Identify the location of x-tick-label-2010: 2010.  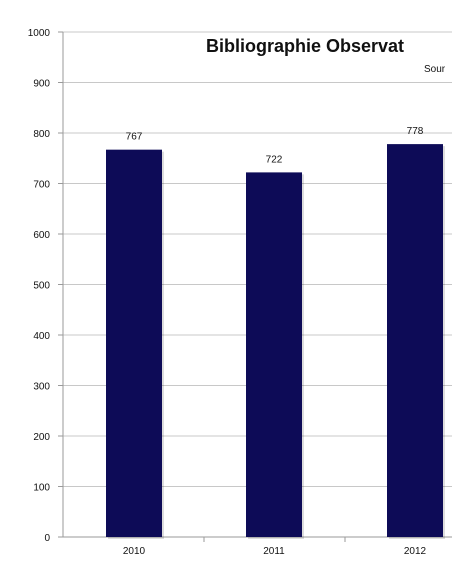
(134, 551).